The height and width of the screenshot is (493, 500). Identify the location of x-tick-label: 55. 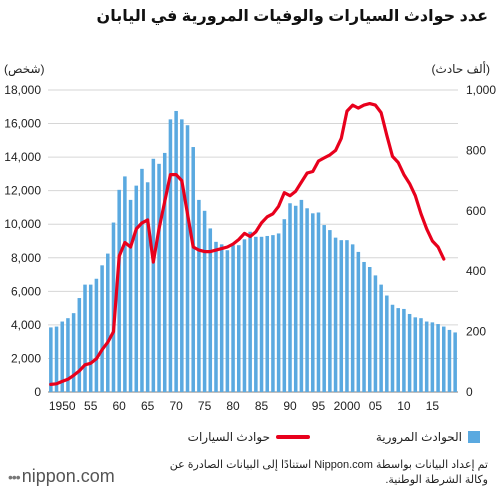
(91, 406).